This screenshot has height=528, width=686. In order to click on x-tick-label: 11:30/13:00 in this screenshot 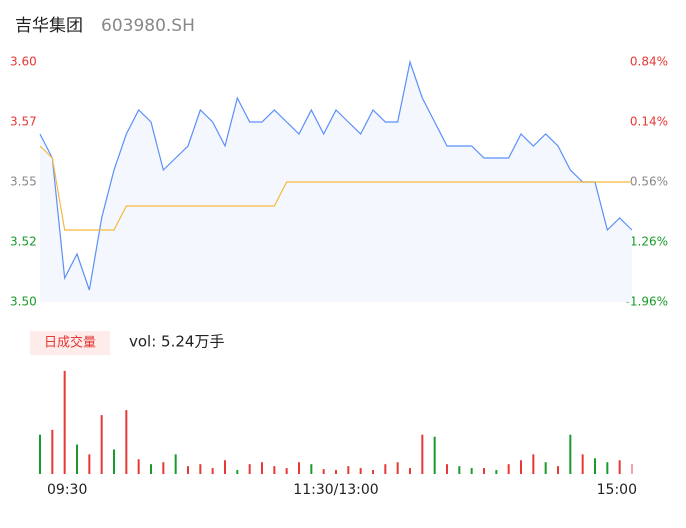, I will do `click(335, 490)`.